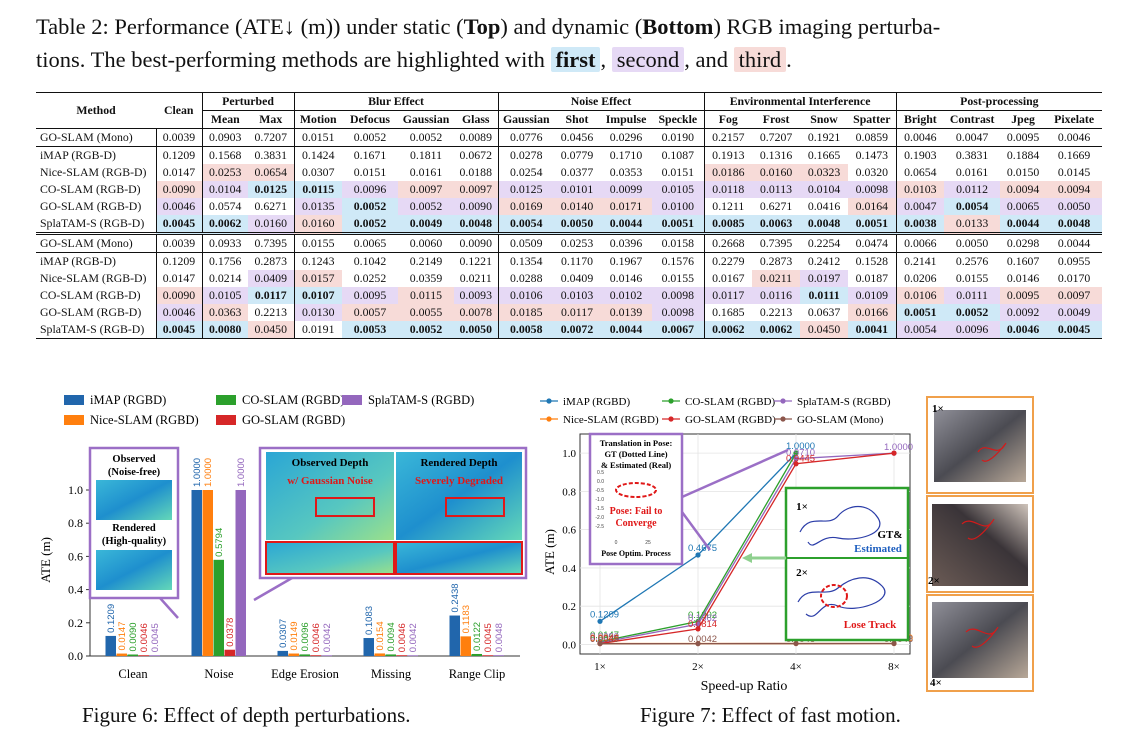 The width and height of the screenshot is (1127, 755). I want to click on table-cell: 0.0288, so click(526, 278).